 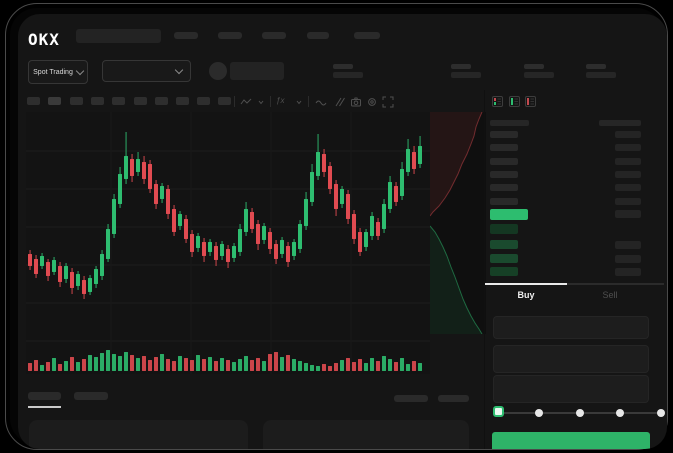 I want to click on search-input, so click(x=118, y=36).